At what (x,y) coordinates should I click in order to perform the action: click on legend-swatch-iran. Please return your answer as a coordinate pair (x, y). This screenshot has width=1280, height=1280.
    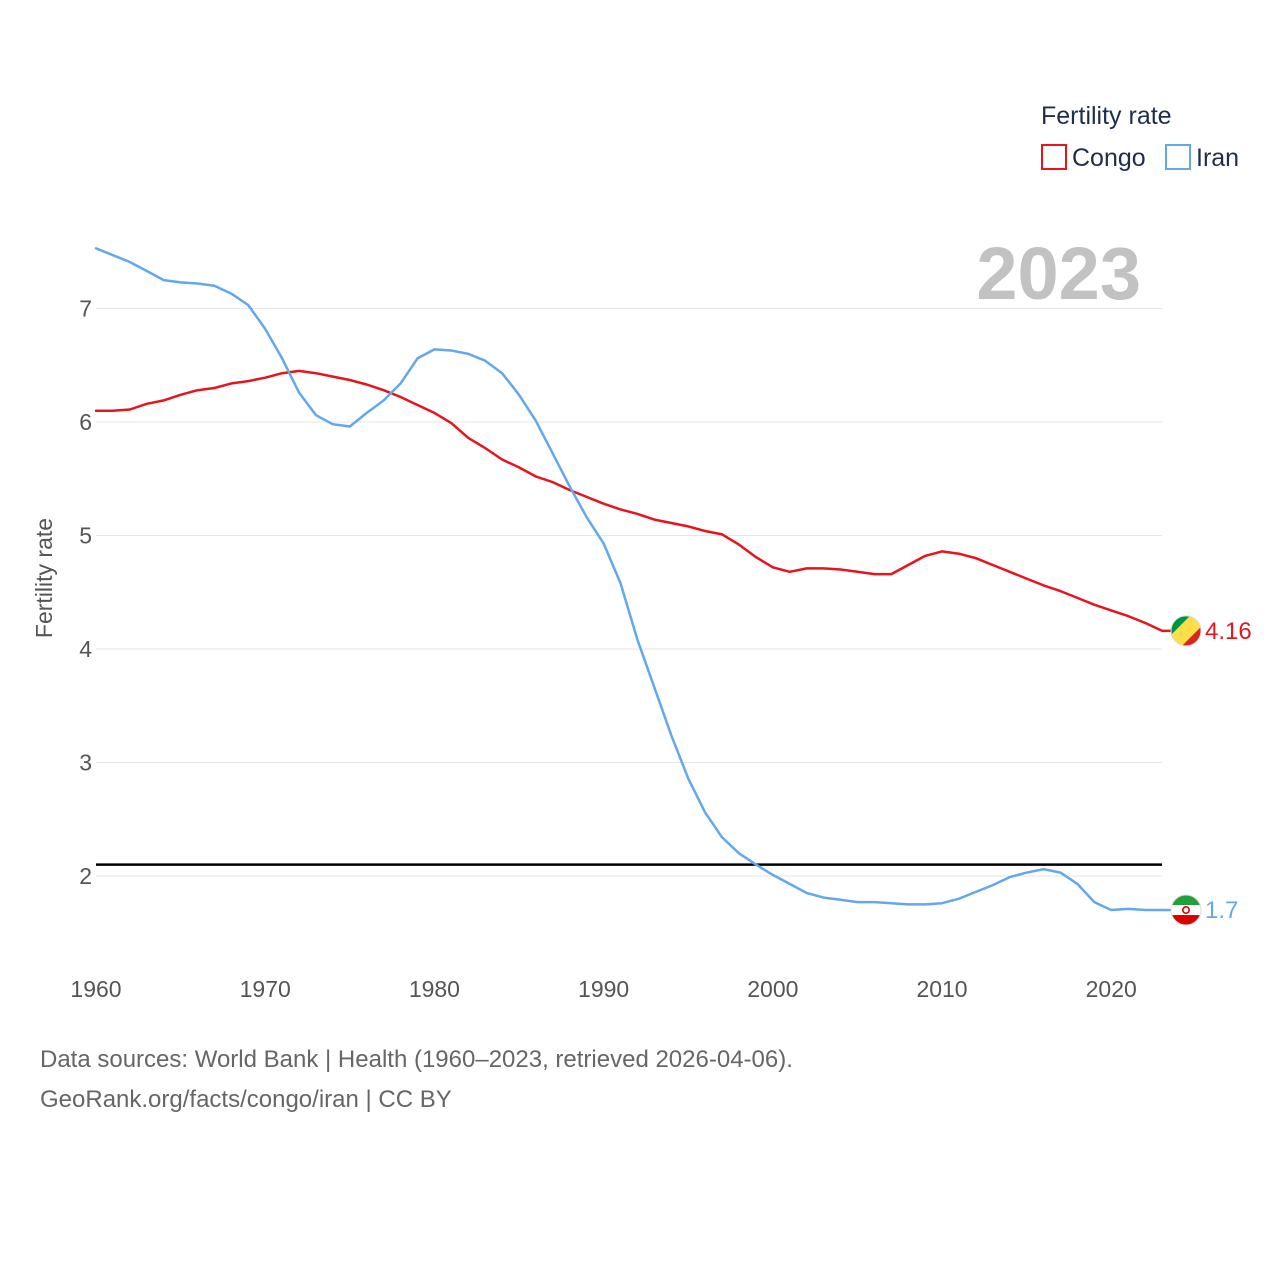
    Looking at the image, I should click on (1178, 157).